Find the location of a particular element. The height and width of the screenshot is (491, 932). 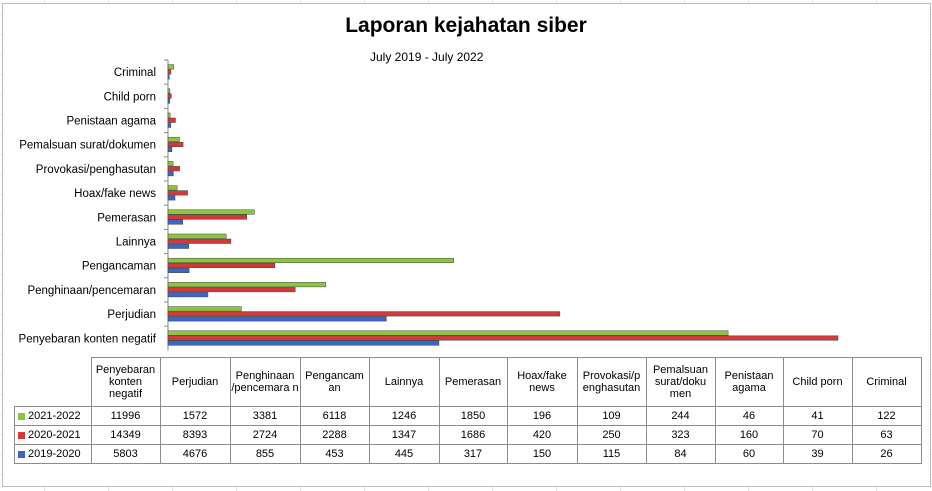

table-cell: 160 is located at coordinates (749, 435).